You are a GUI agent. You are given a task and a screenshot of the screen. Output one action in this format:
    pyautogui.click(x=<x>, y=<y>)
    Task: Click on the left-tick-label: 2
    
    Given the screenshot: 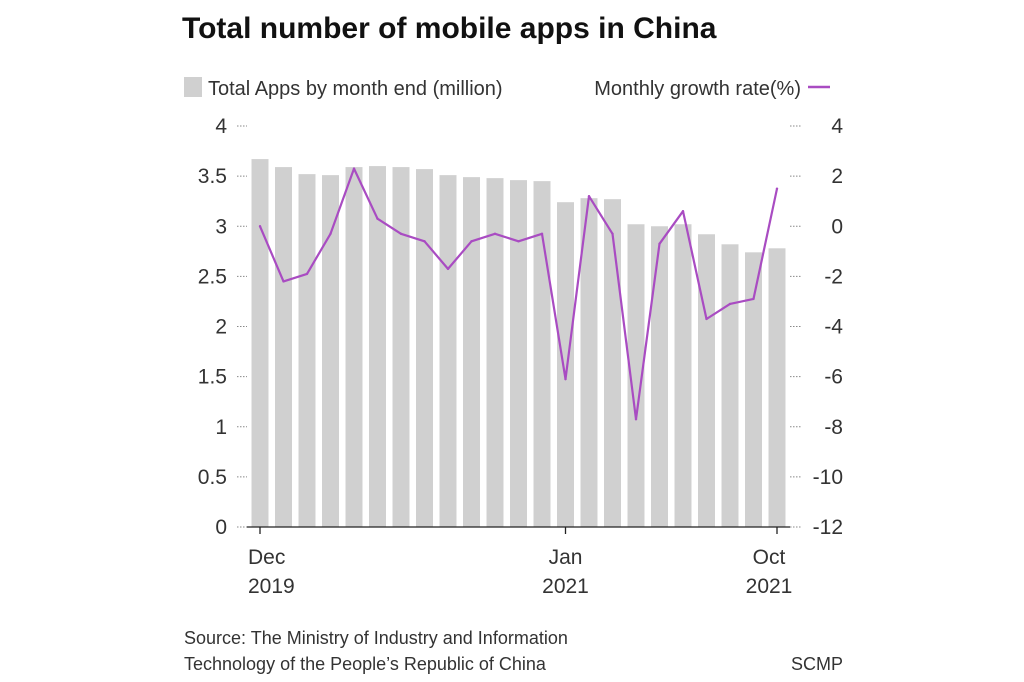 What is the action you would take?
    pyautogui.click(x=221, y=327)
    